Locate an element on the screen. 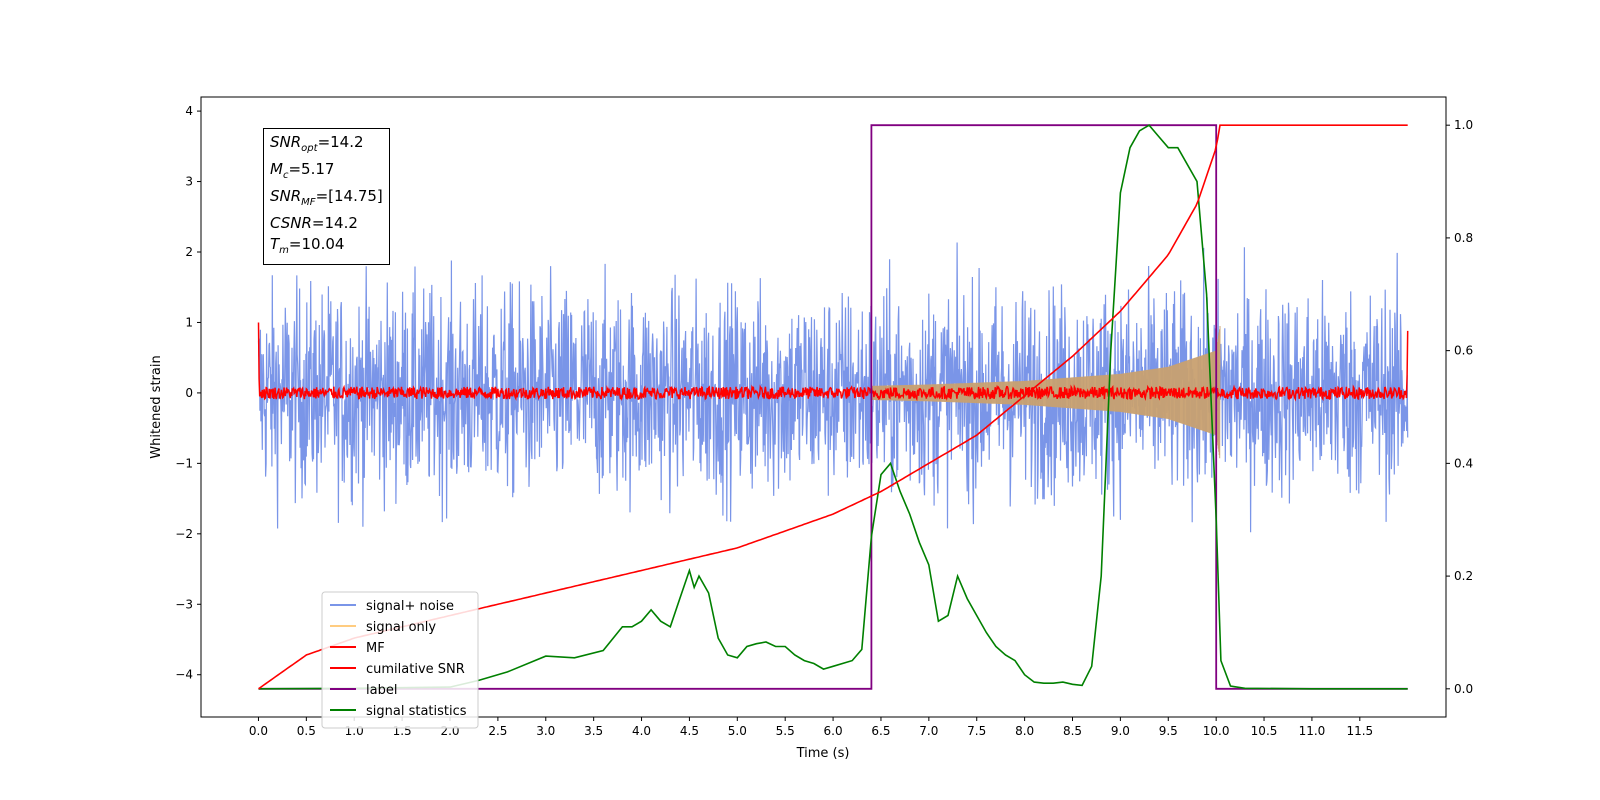 Image resolution: width=1600 pixels, height=800 pixels. x-axis-label: Time (s) is located at coordinates (823, 753).